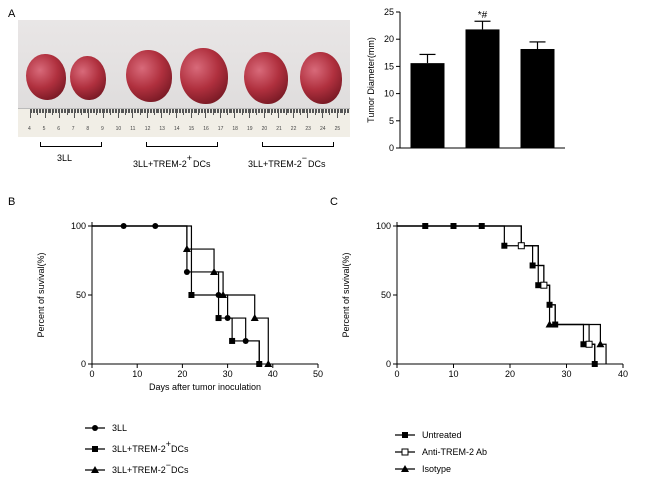 This screenshot has width=650, height=489. I want to click on superscript: +, so click(189, 158).